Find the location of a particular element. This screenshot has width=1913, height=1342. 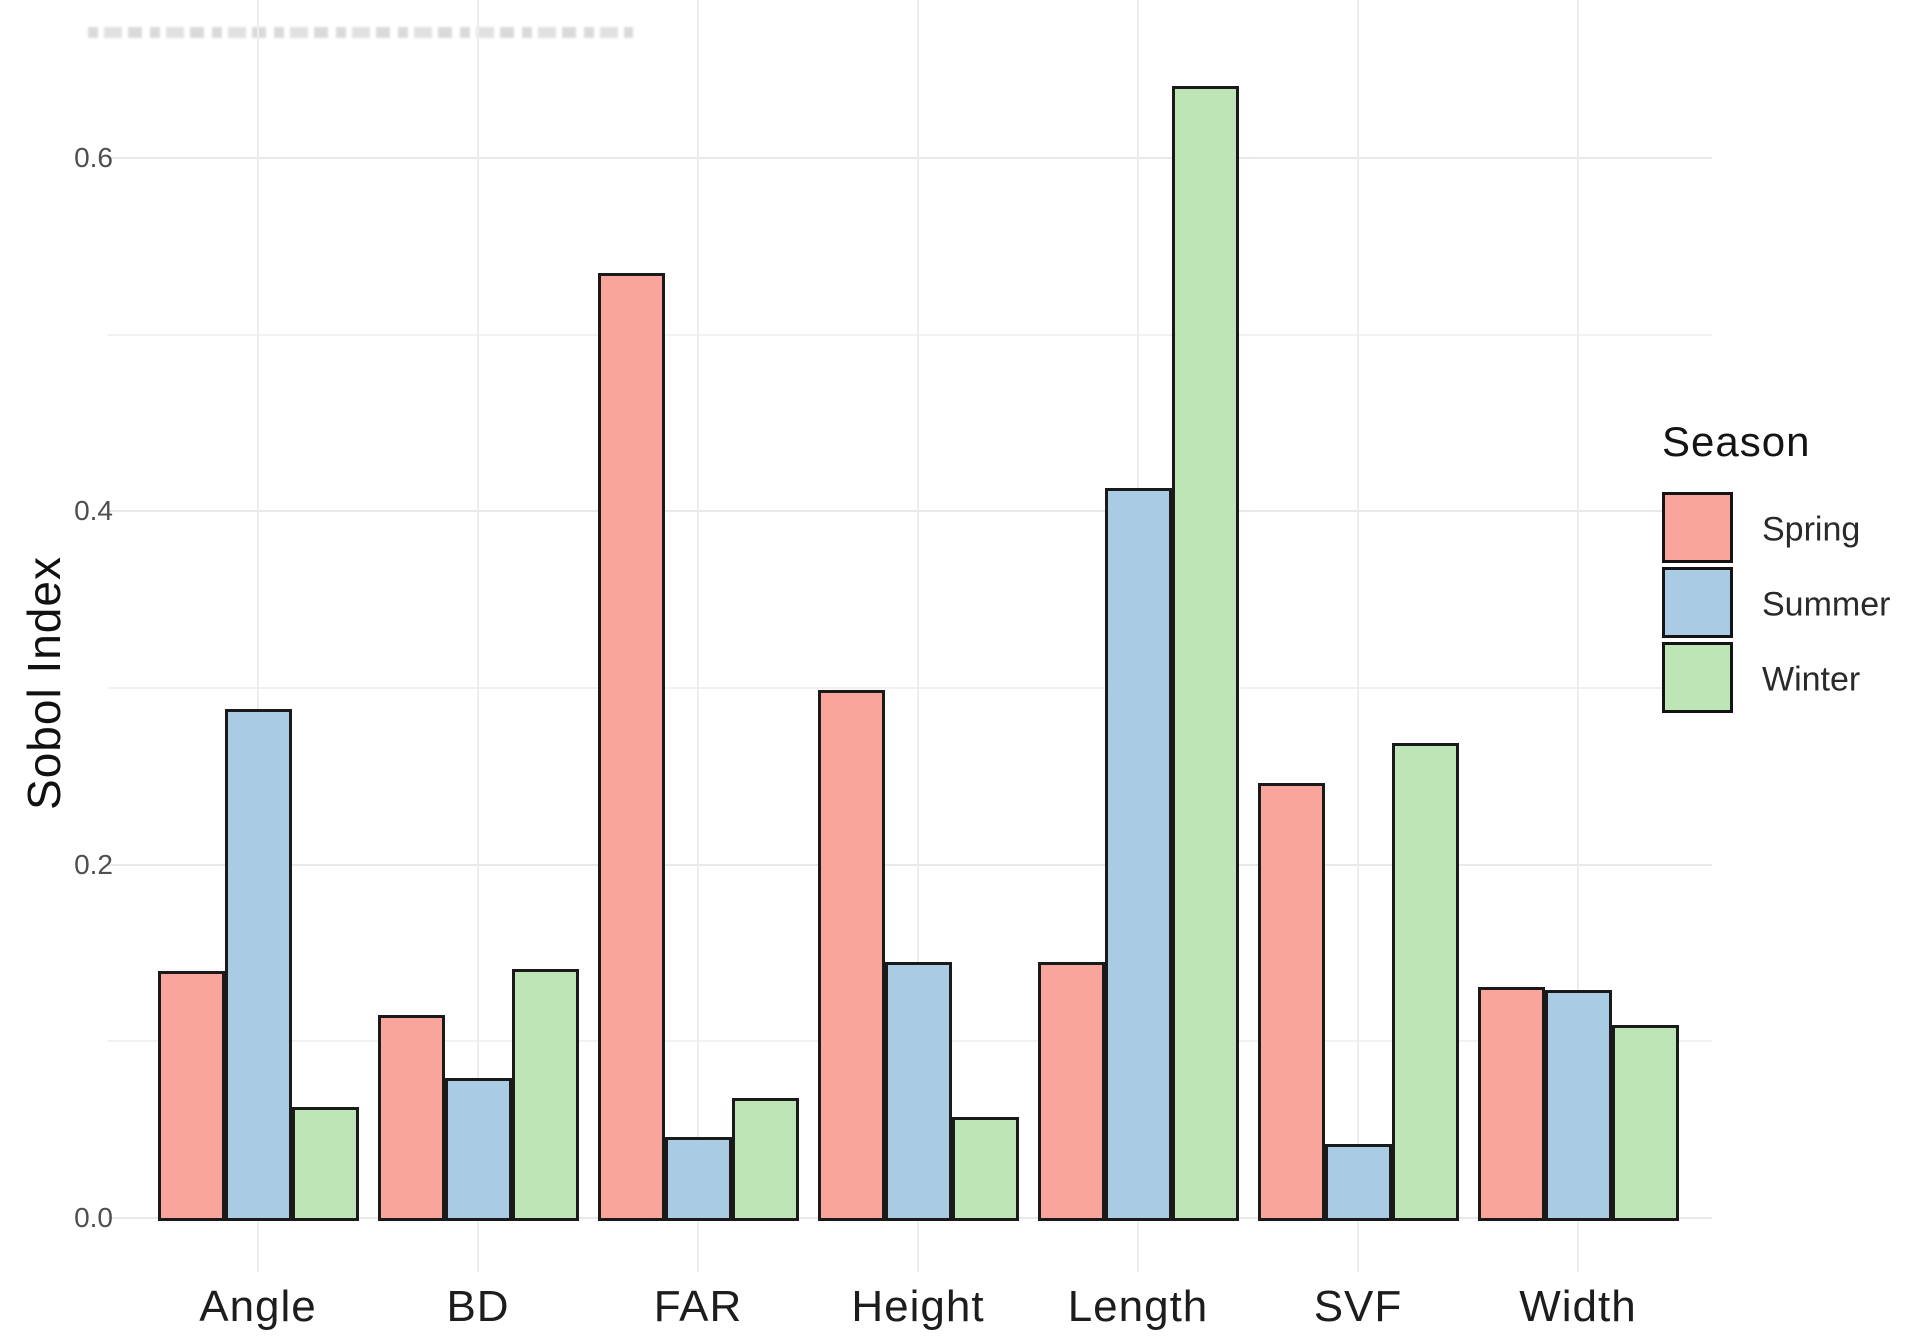

bar-angle-summer is located at coordinates (258, 965).